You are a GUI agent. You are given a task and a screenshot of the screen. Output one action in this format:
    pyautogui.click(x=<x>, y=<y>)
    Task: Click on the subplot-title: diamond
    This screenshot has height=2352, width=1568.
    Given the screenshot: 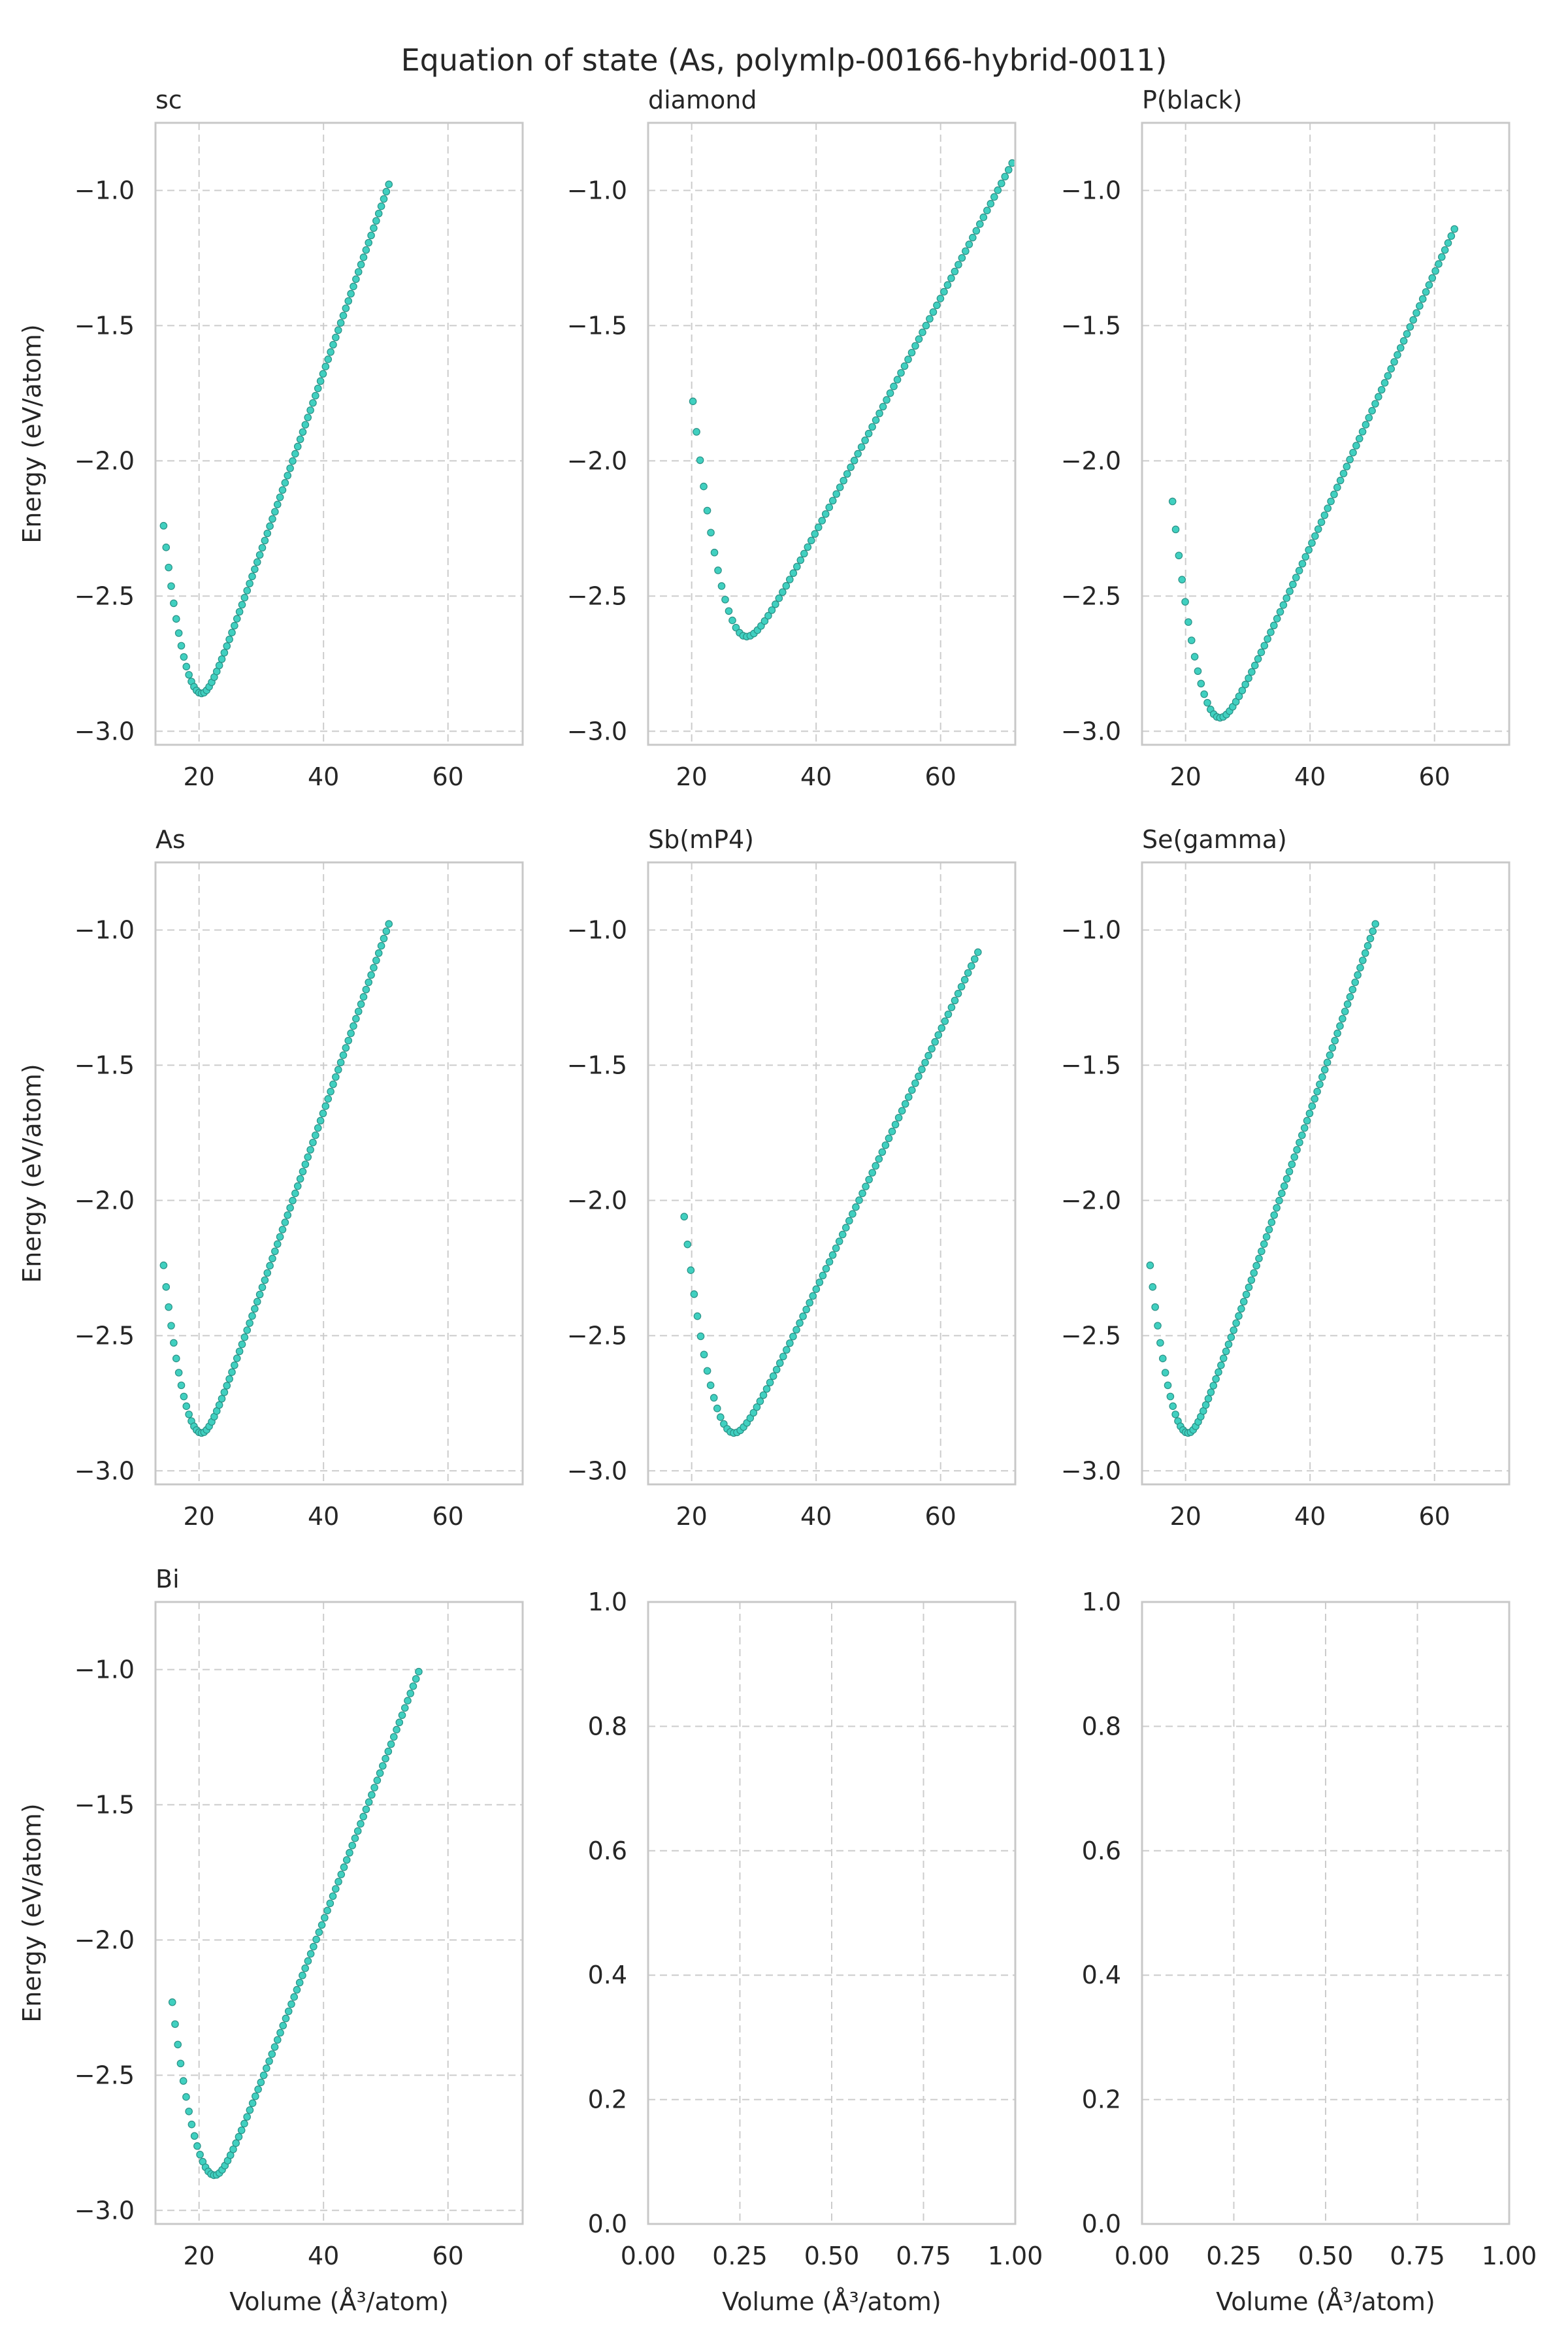 What is the action you would take?
    pyautogui.click(x=702, y=100)
    